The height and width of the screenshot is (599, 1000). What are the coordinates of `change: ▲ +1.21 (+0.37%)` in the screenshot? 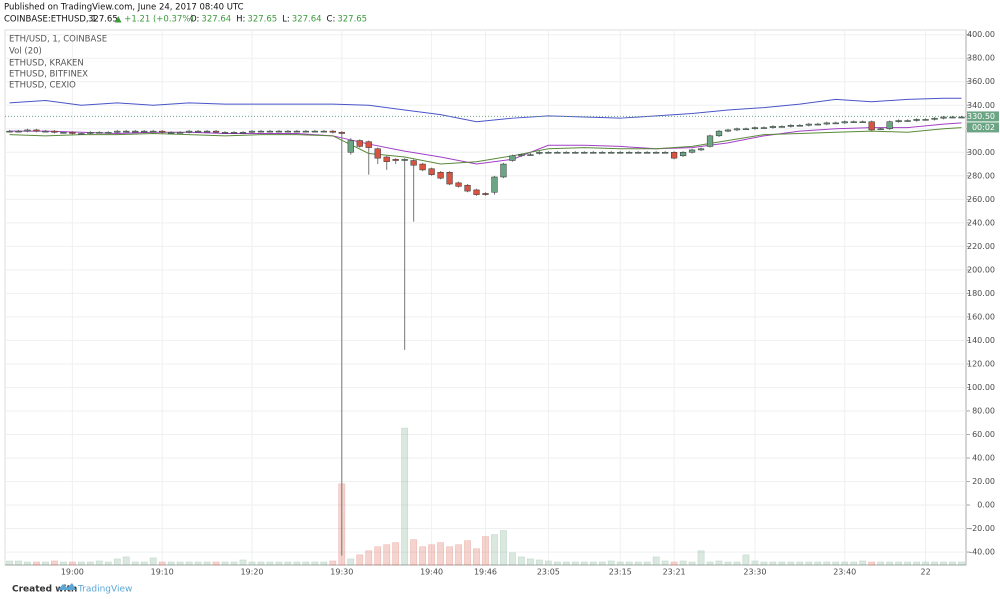 It's located at (154, 20).